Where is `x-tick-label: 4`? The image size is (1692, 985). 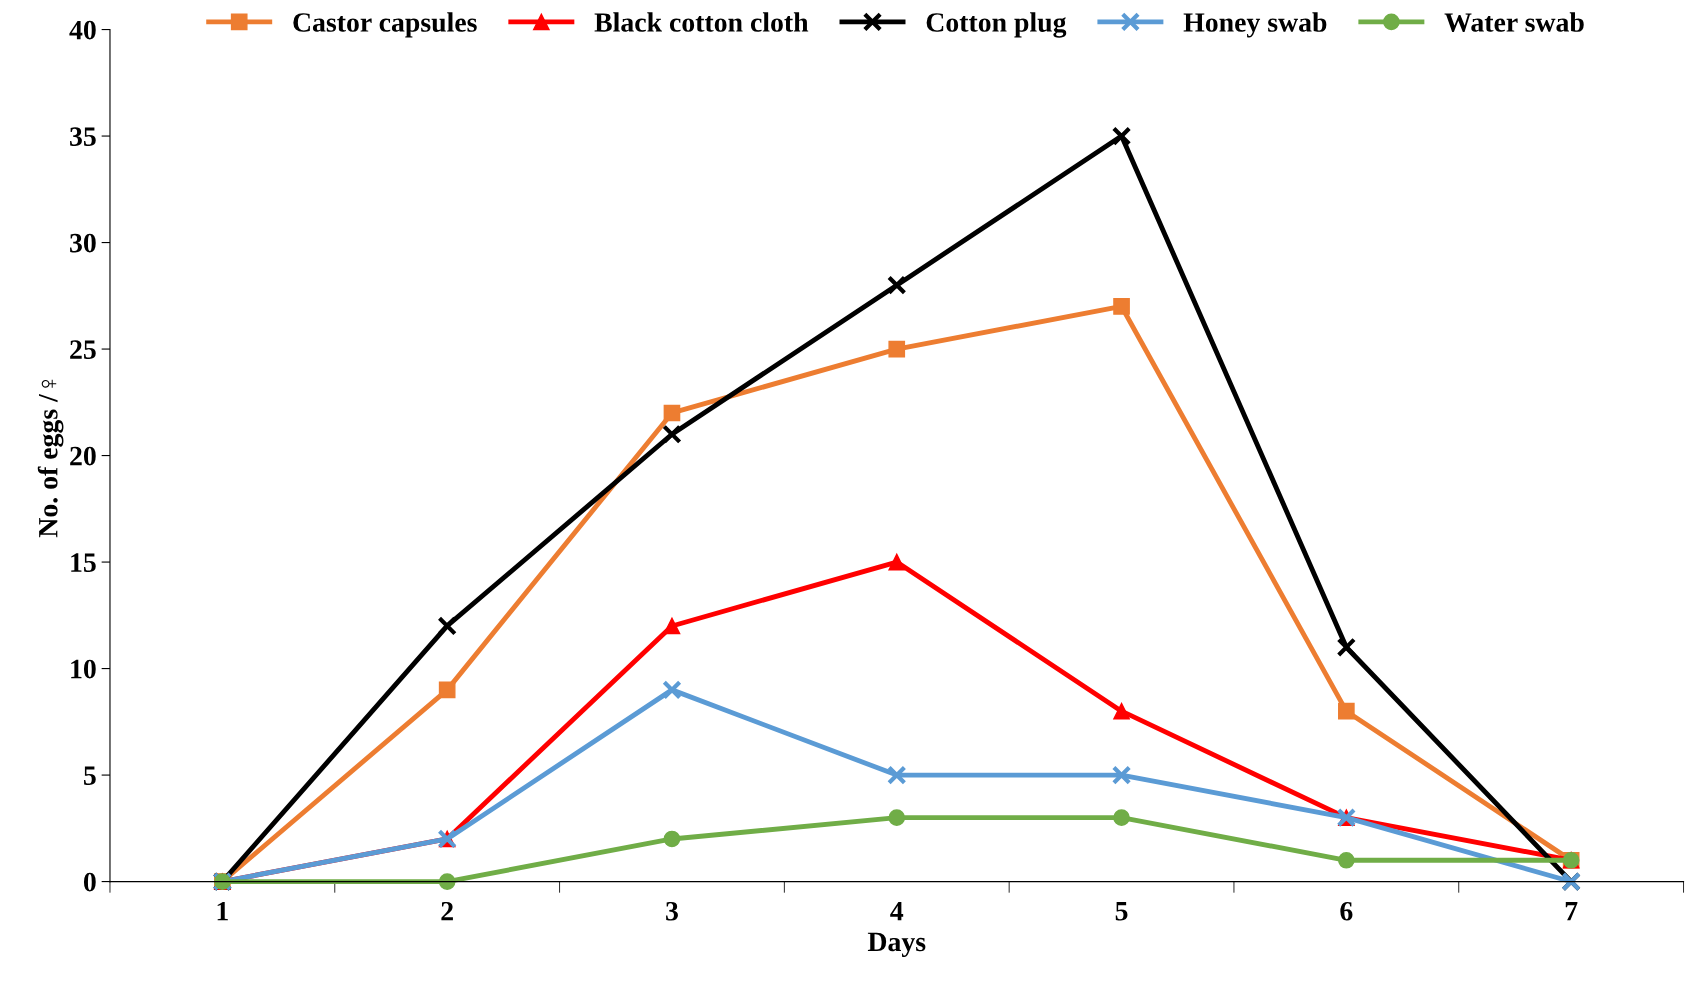 x-tick-label: 4 is located at coordinates (897, 911).